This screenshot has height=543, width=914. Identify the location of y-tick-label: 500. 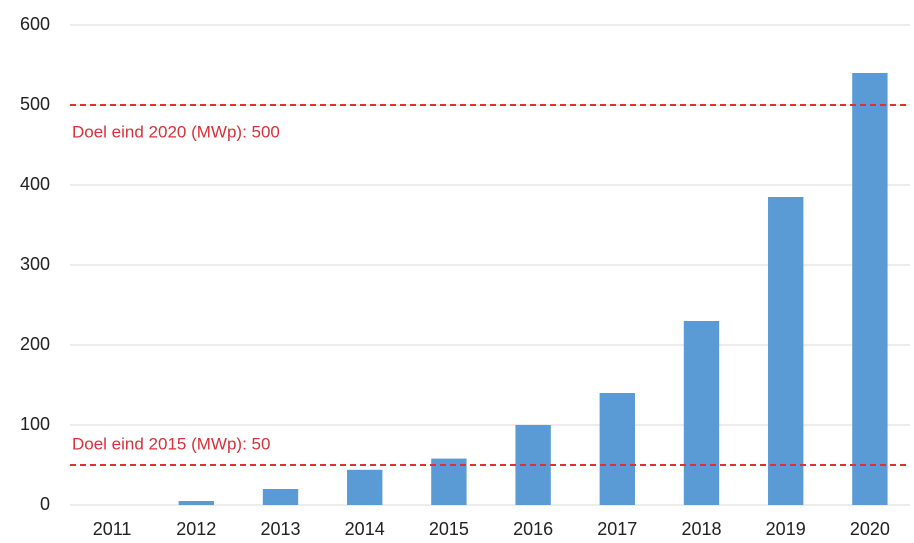
(35, 104).